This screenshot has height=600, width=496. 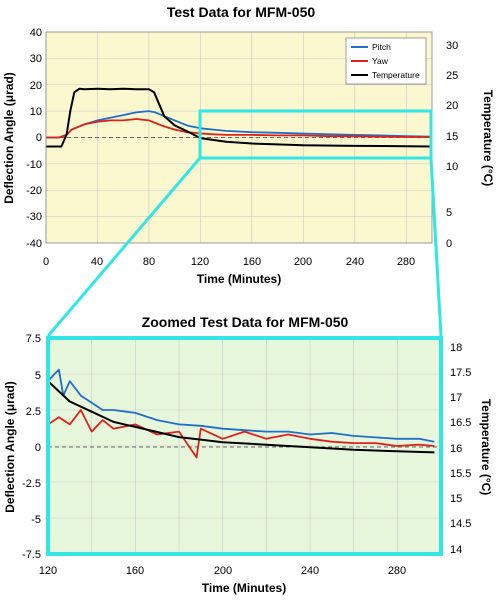 I want to click on zoom-y2tick-label: 18, so click(x=456, y=348).